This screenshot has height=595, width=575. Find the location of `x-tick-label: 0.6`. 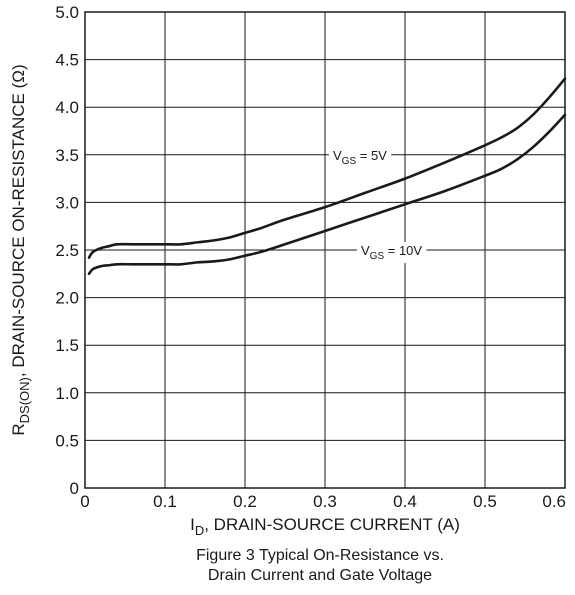

x-tick-label: 0.6 is located at coordinates (554, 501).